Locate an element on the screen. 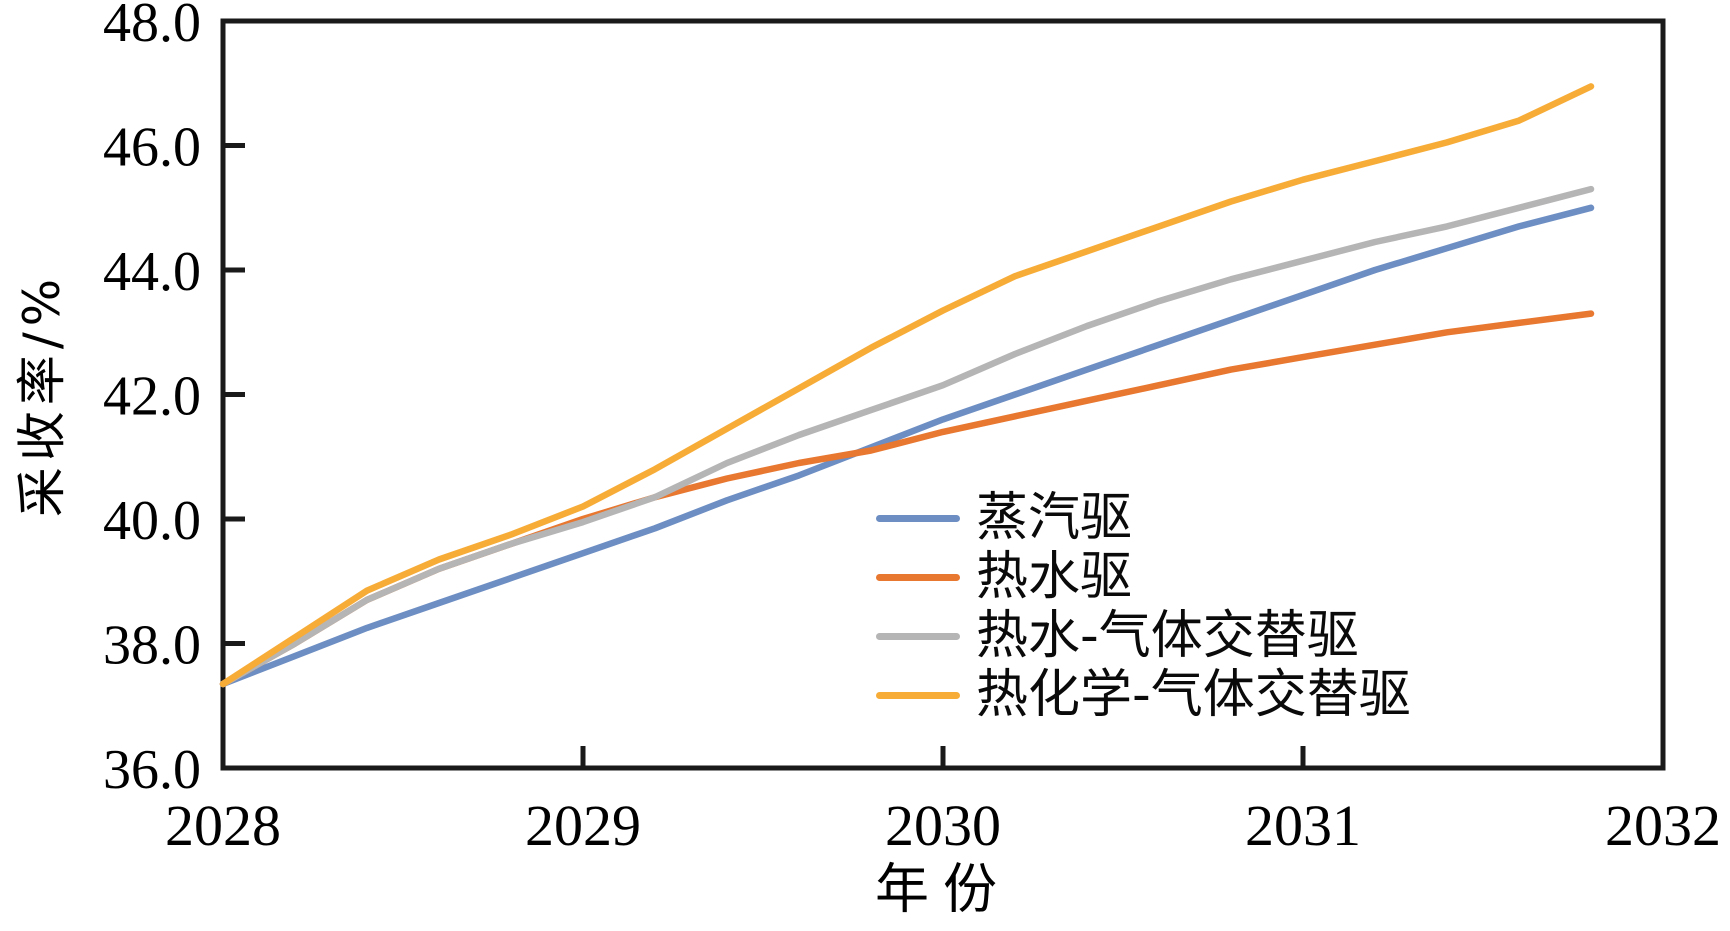 Image resolution: width=1730 pixels, height=931 pixels. y-axis-title: 采收率/% is located at coordinates (42, 395).